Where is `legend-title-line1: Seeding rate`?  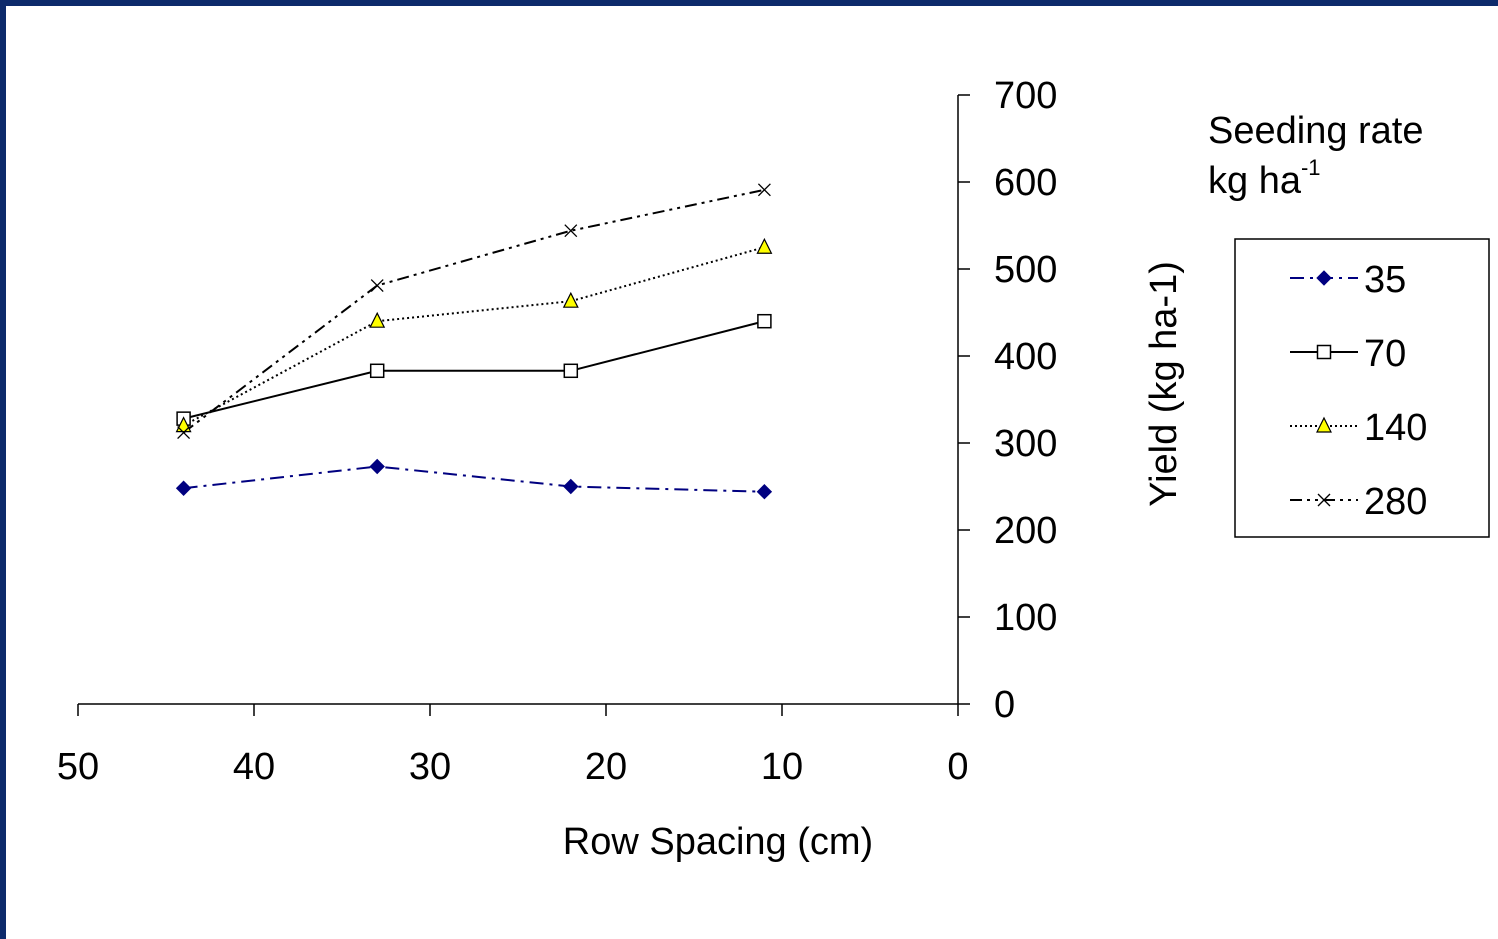
legend-title-line1: Seeding rate is located at coordinates (1316, 131).